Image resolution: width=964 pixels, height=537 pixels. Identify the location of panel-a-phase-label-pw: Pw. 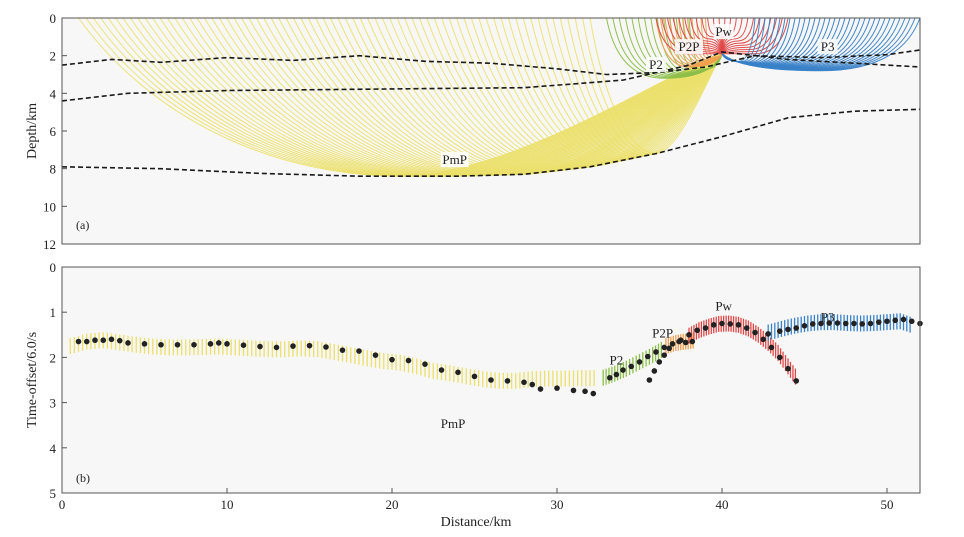
(723, 31).